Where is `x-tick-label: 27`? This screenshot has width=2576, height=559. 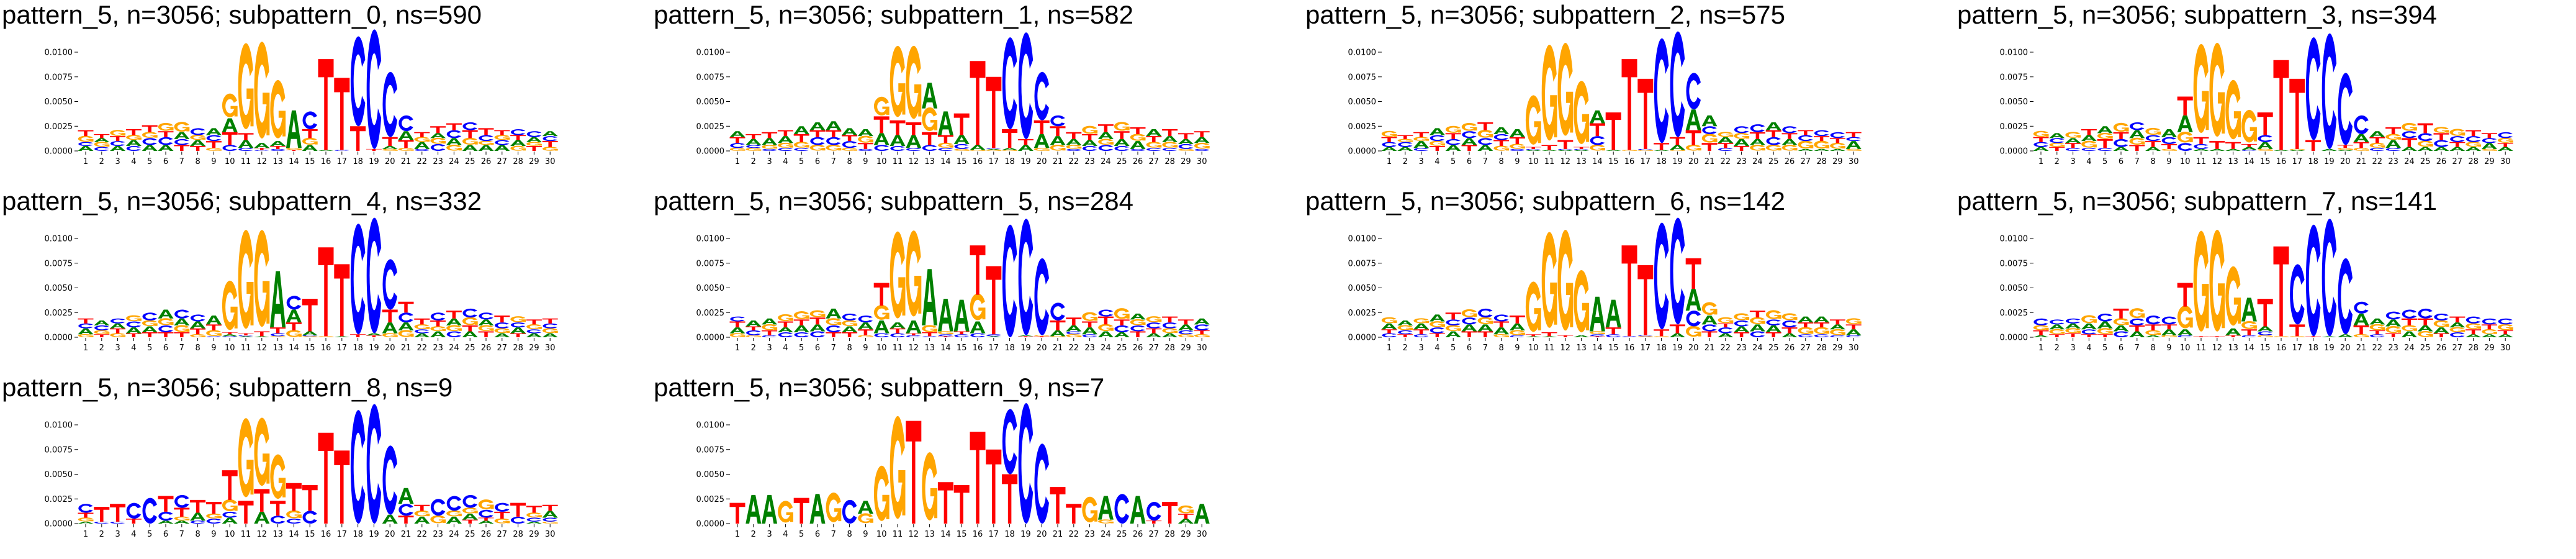
x-tick-label: 27 is located at coordinates (2457, 348).